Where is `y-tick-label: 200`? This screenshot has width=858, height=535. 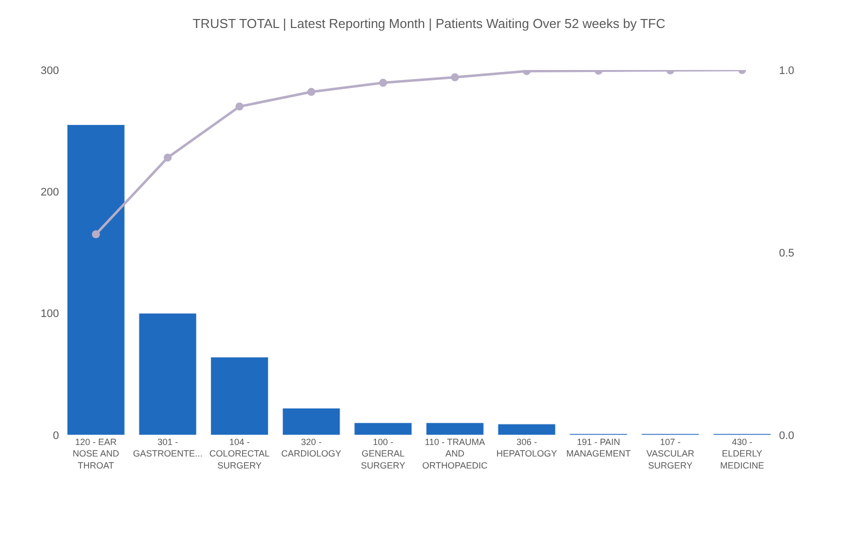
y-tick-label: 200 is located at coordinates (49, 192).